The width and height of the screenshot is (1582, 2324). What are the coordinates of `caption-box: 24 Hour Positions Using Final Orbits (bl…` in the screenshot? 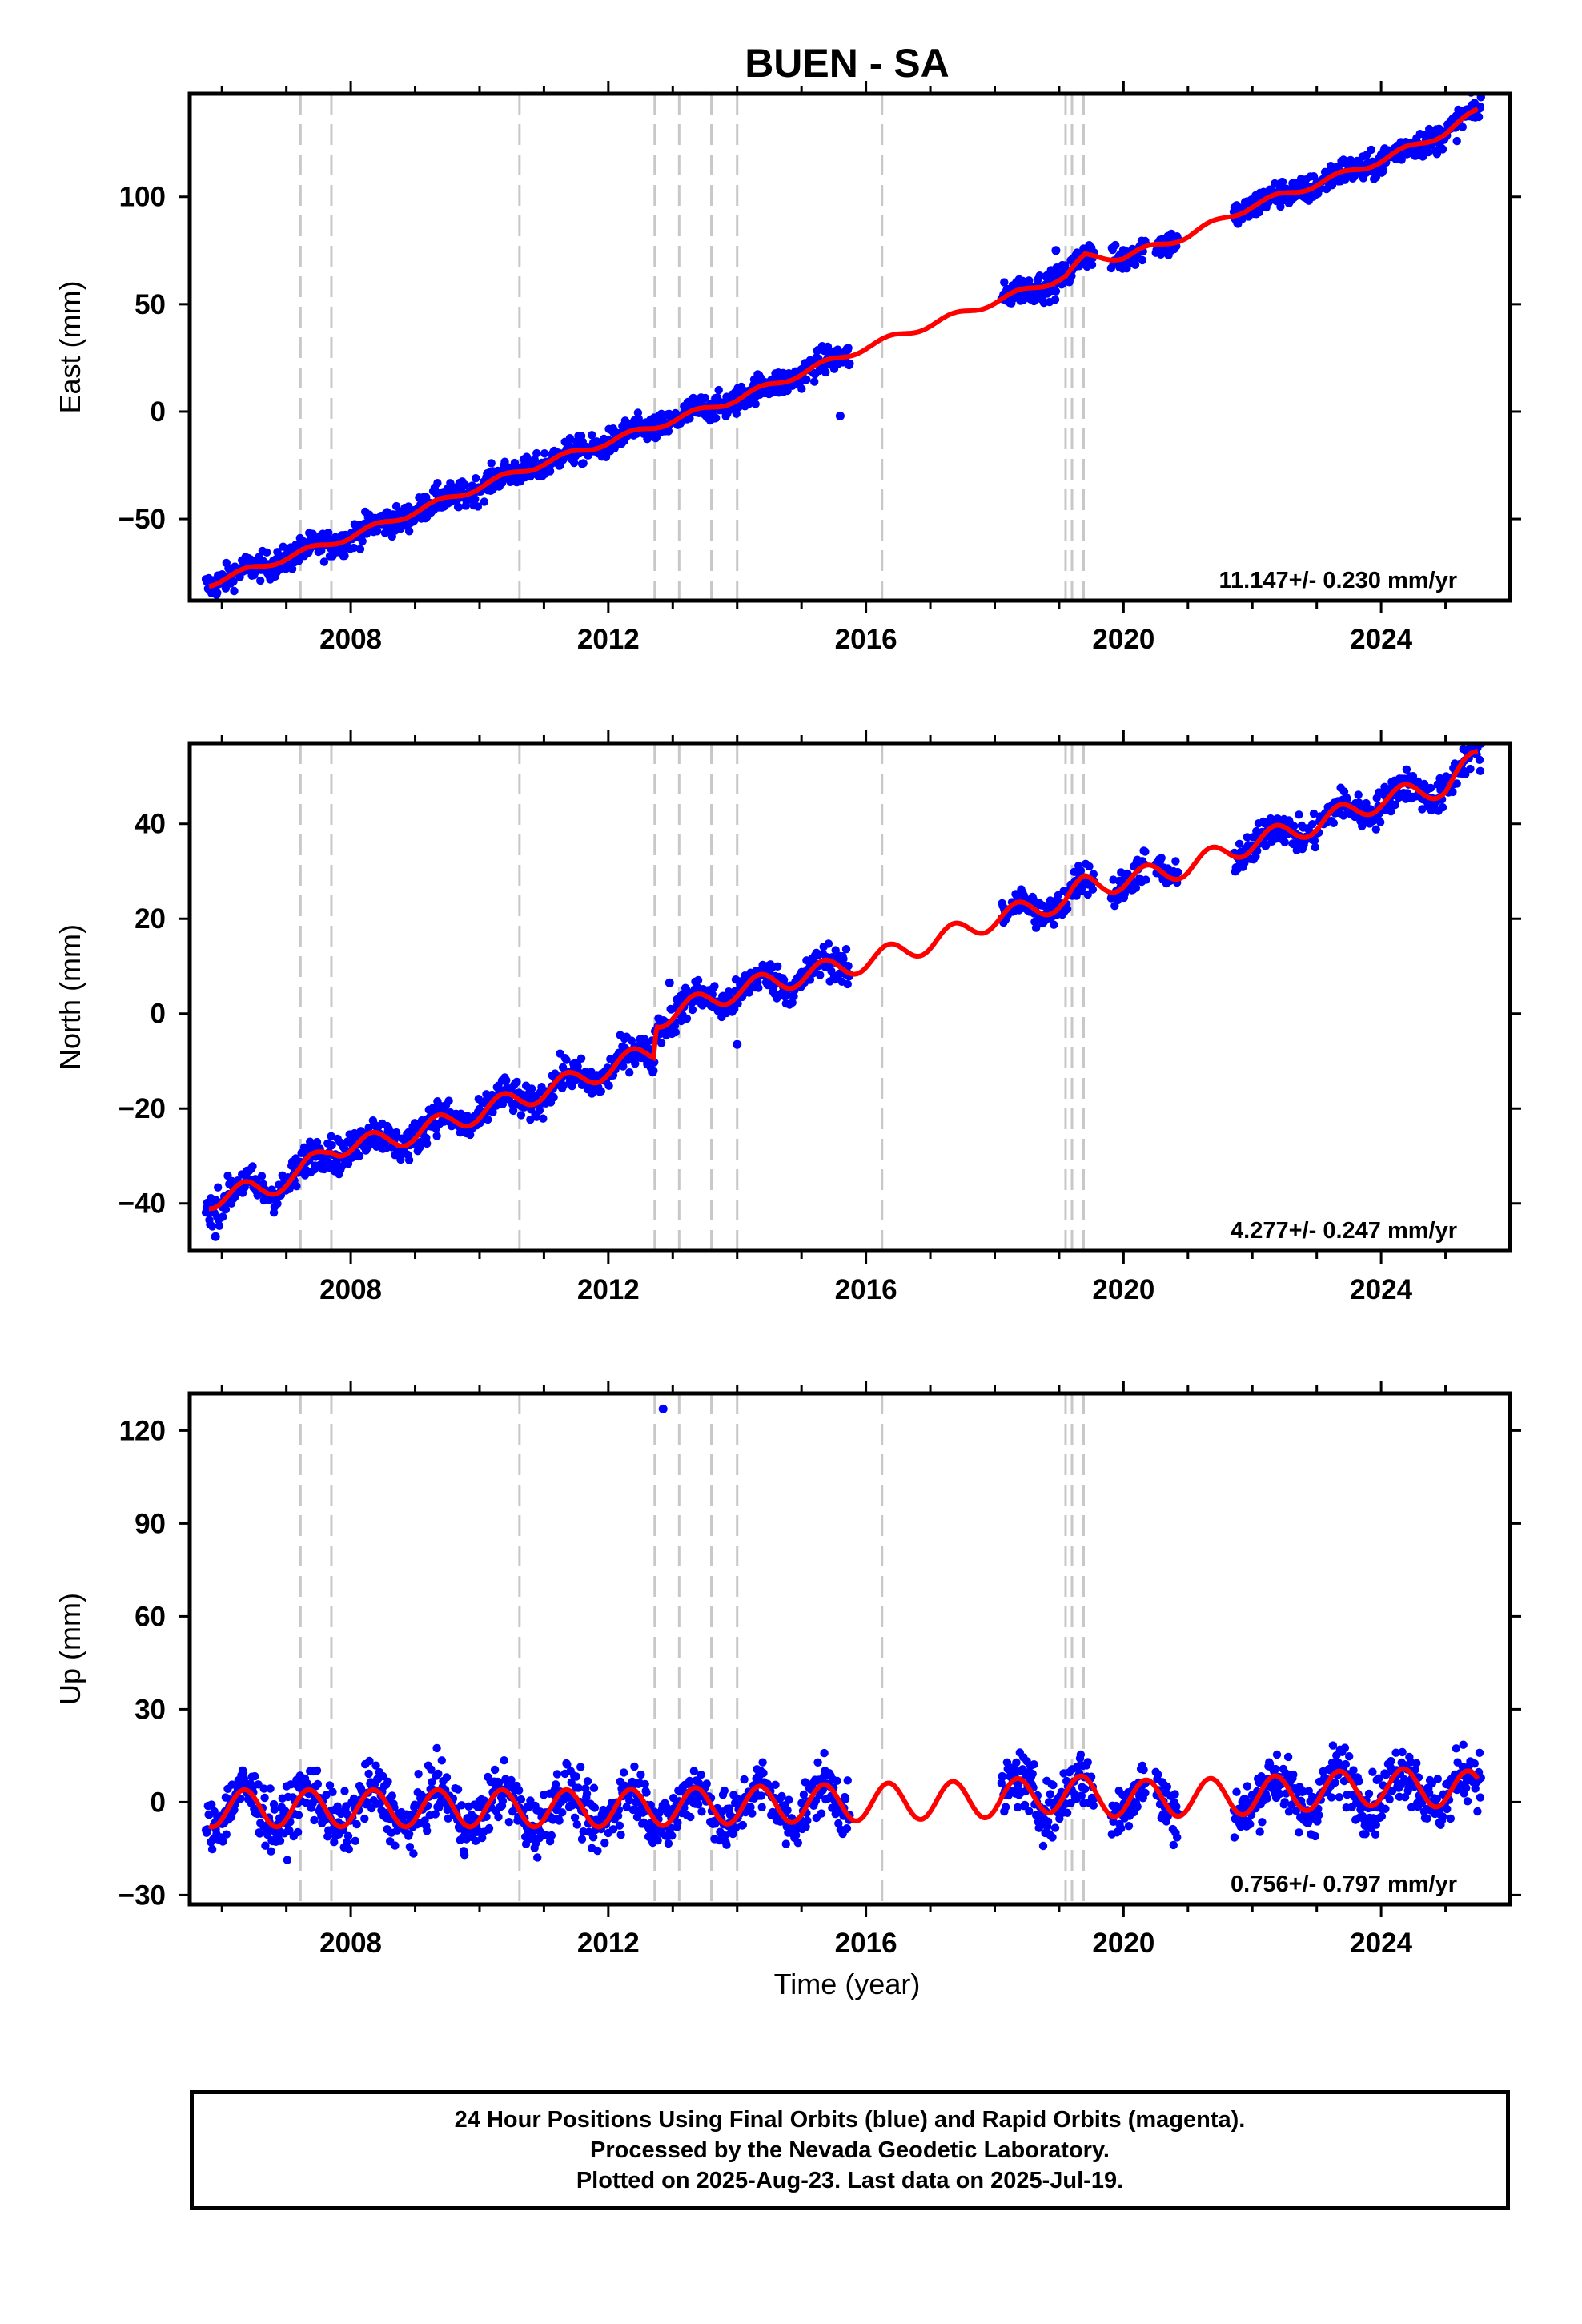 It's located at (850, 2150).